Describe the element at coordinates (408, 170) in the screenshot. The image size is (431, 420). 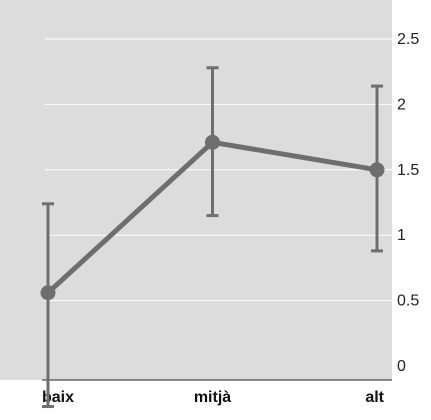
I see `y-tick-label: 1.5` at that location.